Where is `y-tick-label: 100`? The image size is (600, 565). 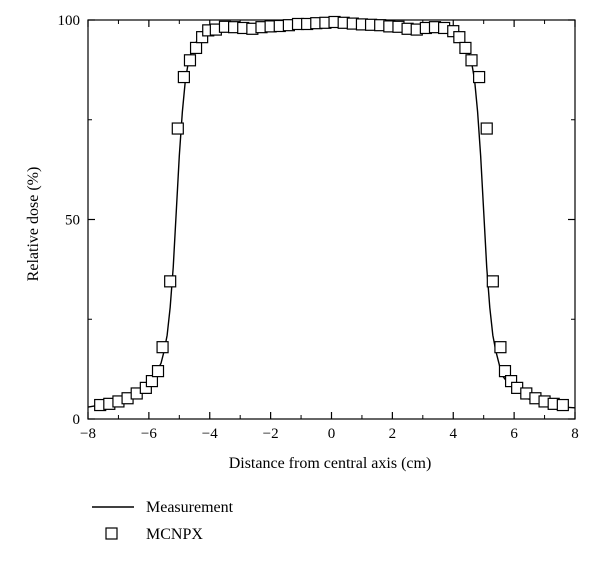 y-tick-label: 100 is located at coordinates (69, 21).